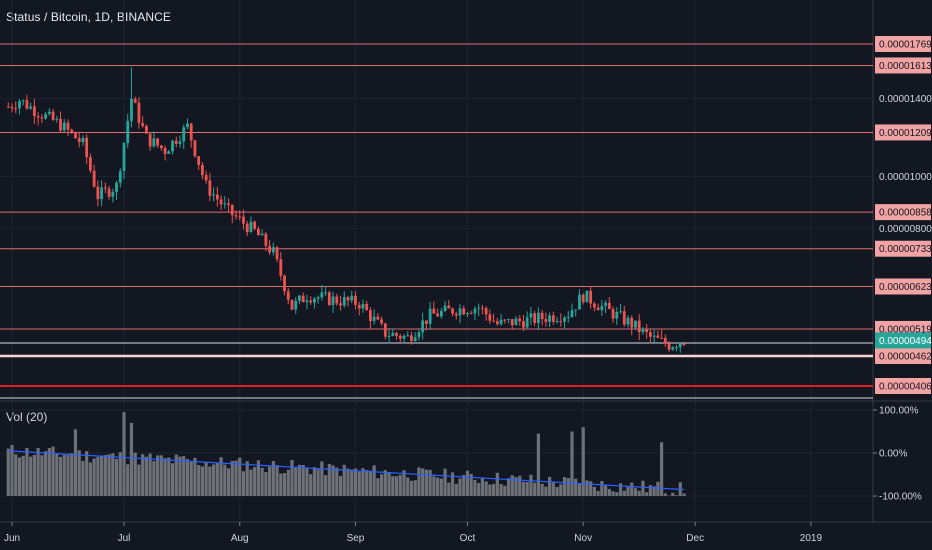  I want to click on vol-tick-label-2: -100.00%, so click(900, 497).